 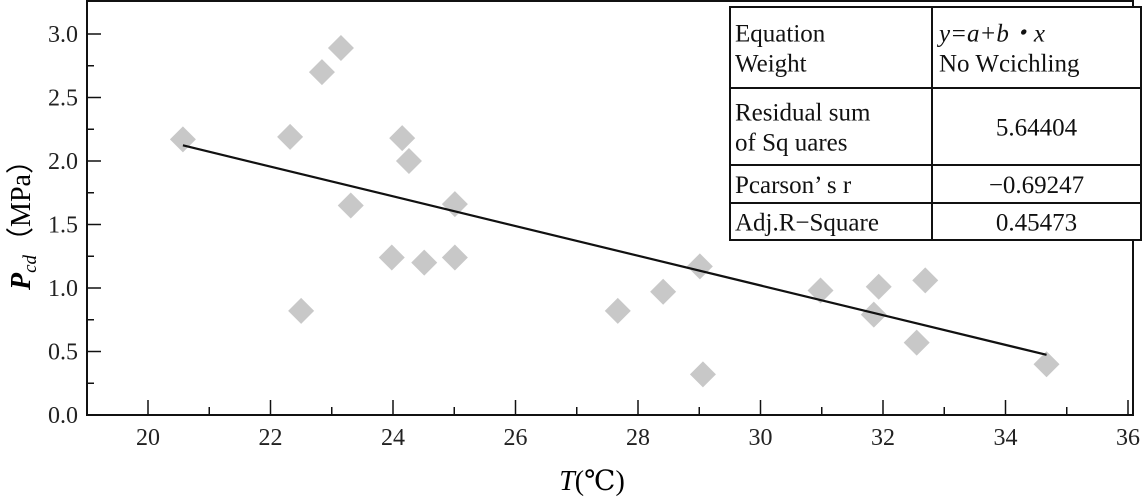 I want to click on x-tick-label: 32, so click(x=883, y=438).